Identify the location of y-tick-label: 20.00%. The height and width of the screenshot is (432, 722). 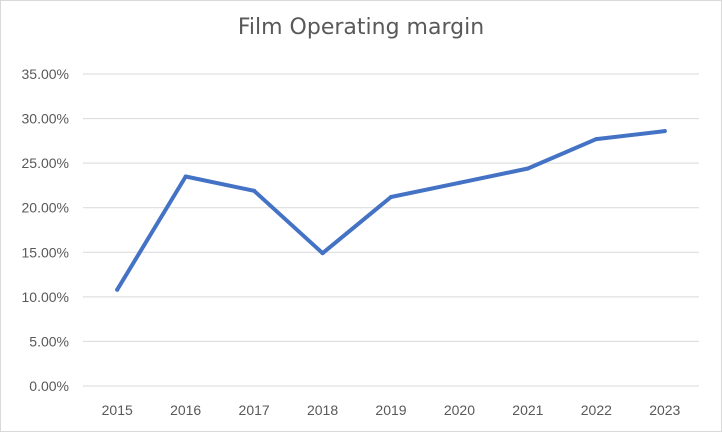
(45, 208).